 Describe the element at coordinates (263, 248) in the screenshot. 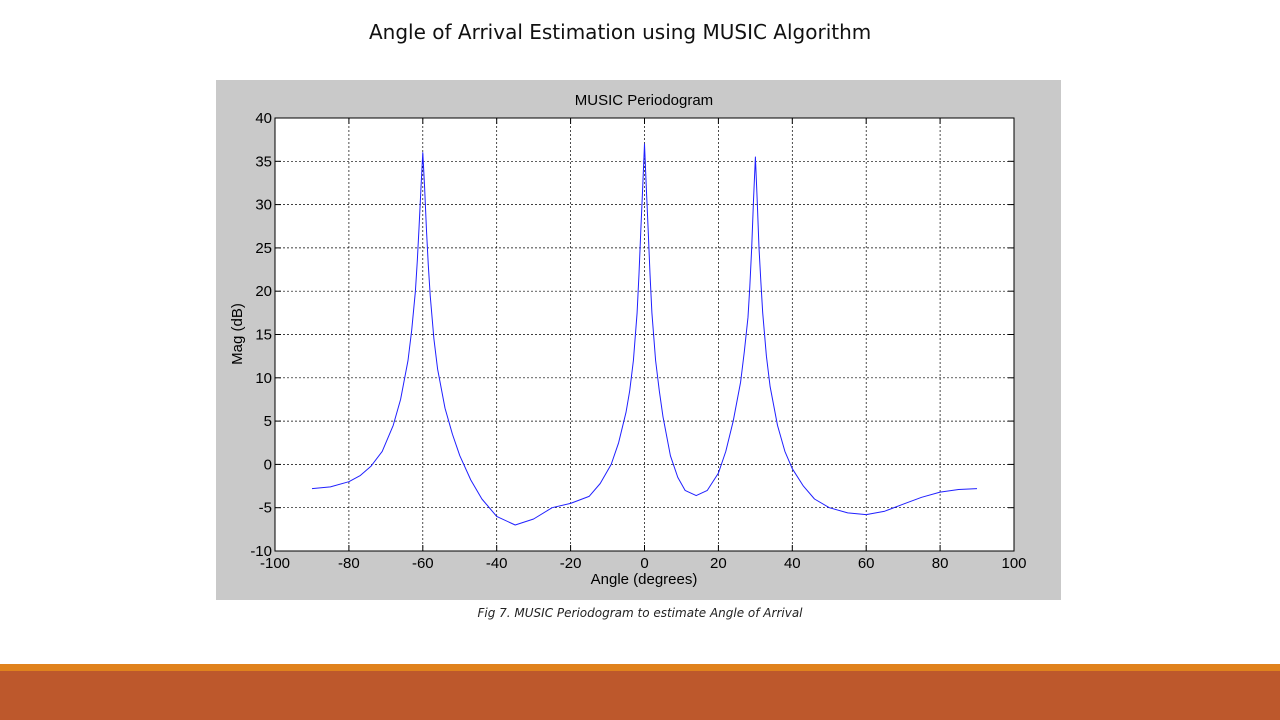

I see `y-tick-label: 25` at that location.